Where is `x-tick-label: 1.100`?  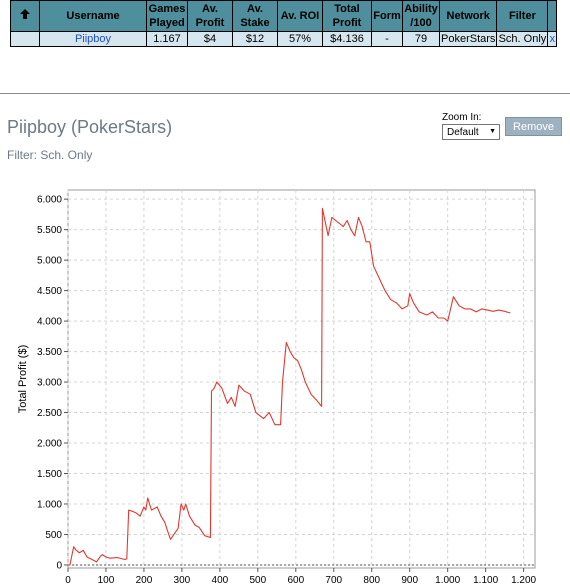
x-tick-label: 1.100 is located at coordinates (485, 579).